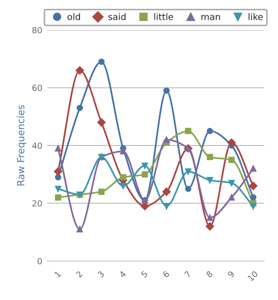 This screenshot has width=278, height=300. I want to click on legend-label: man, so click(211, 17).